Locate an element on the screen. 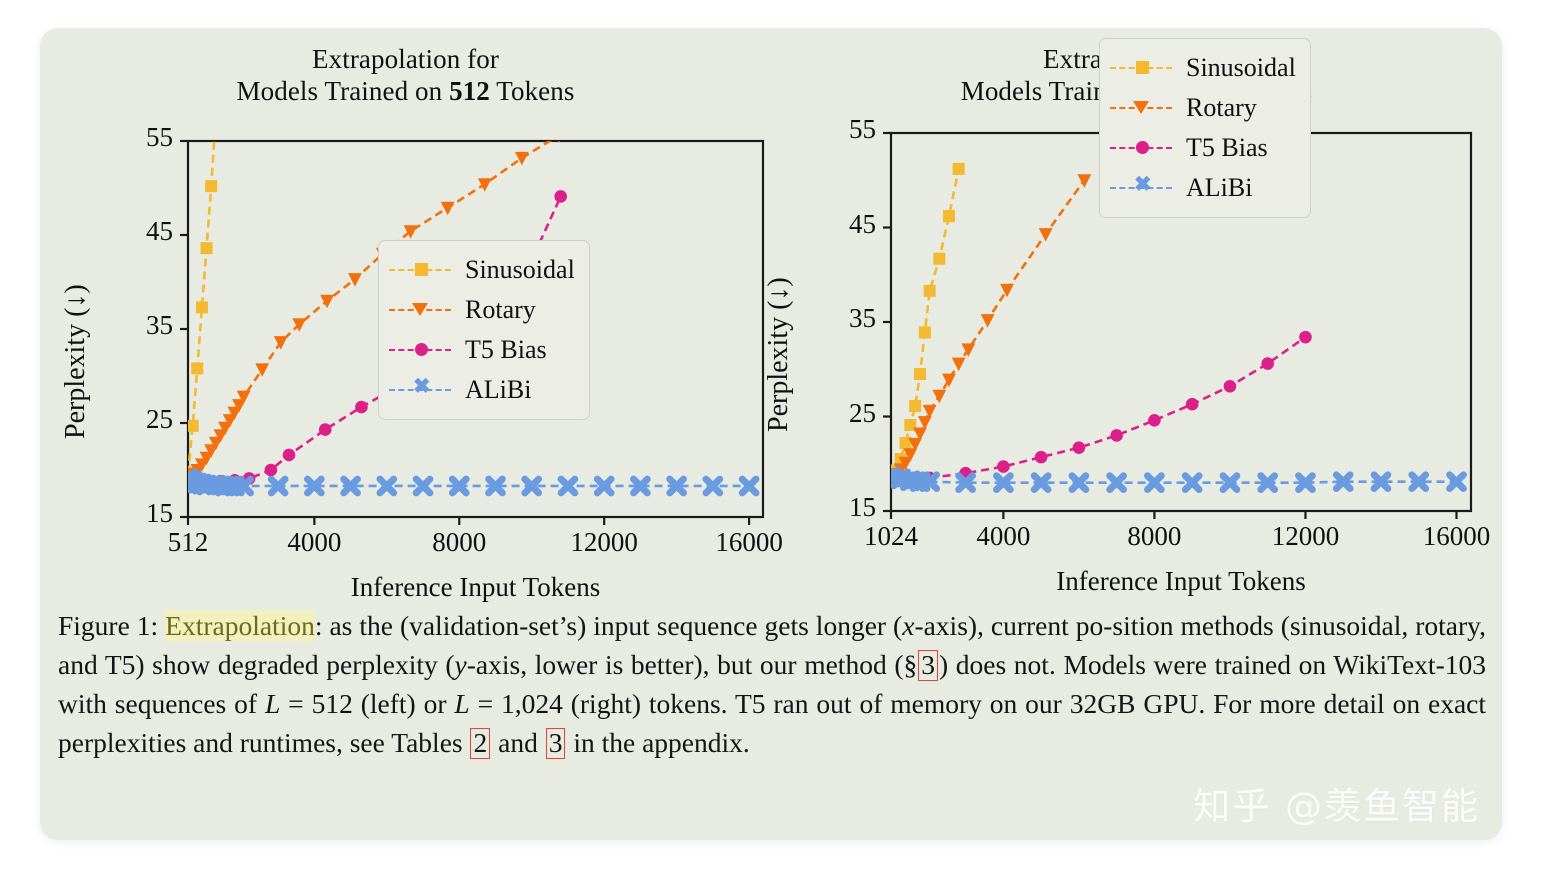 This screenshot has width=1546, height=876. y-tick-label: 25 is located at coordinates (862, 412).